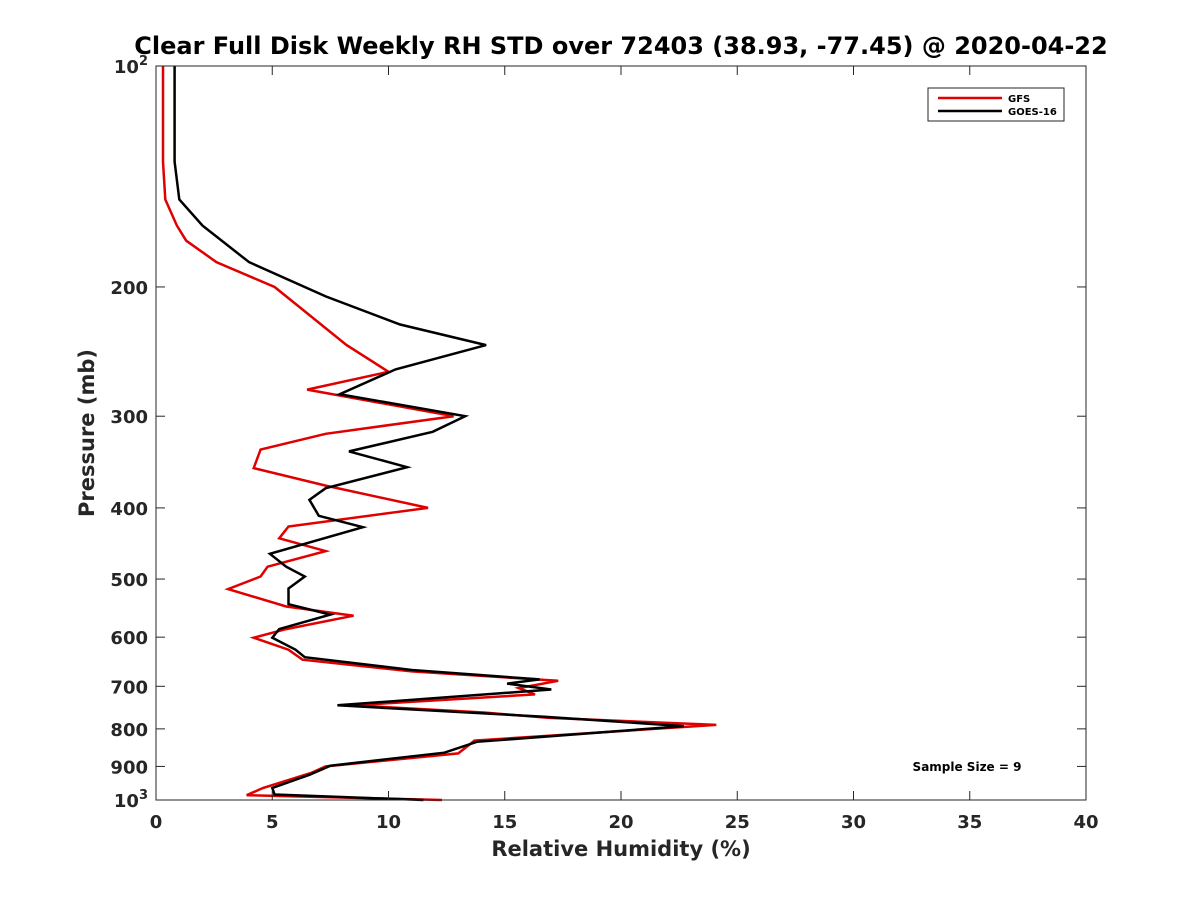 This screenshot has height=900, width=1200. What do you see at coordinates (87, 433) in the screenshot?
I see `y-axis-label: Pressure (mb)` at bounding box center [87, 433].